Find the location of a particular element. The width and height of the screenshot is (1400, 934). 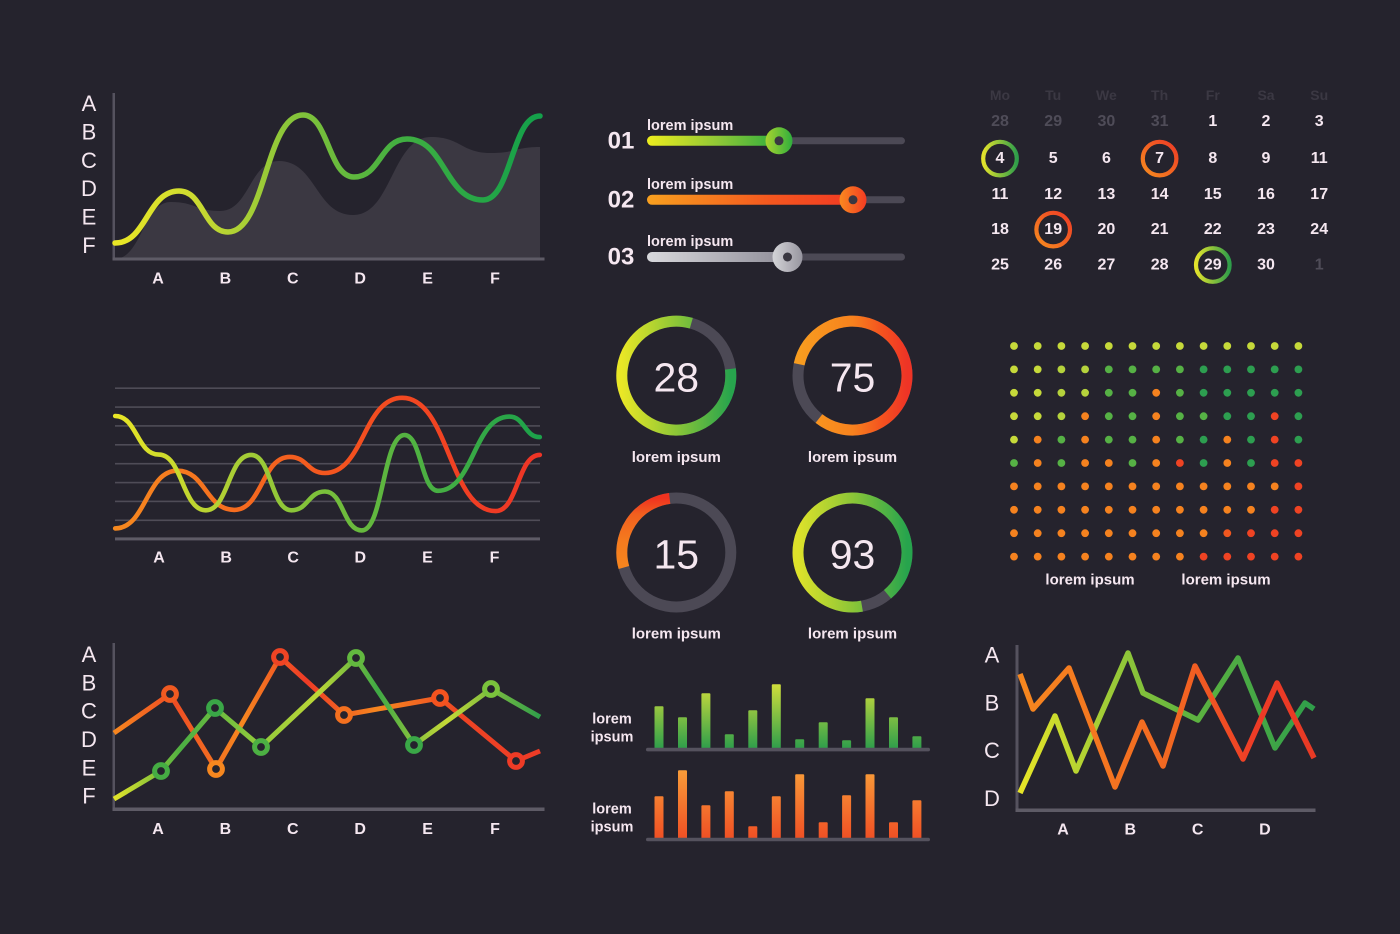

svg-text: 31 is located at coordinates (1160, 121).